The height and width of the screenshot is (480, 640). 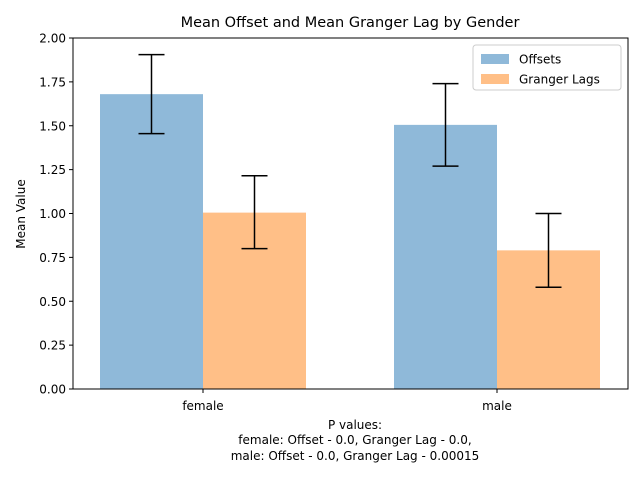 What do you see at coordinates (445, 124) in the screenshot?
I see `error-bar-male-offsets` at bounding box center [445, 124].